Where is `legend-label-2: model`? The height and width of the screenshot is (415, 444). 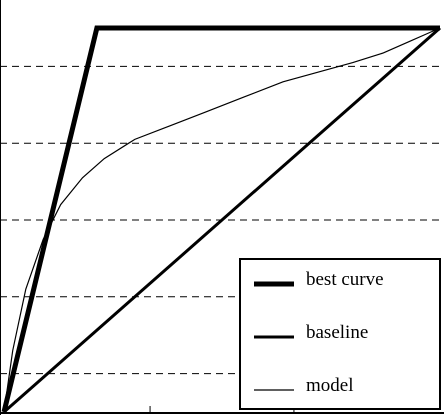
legend-label-2: model is located at coordinates (330, 385).